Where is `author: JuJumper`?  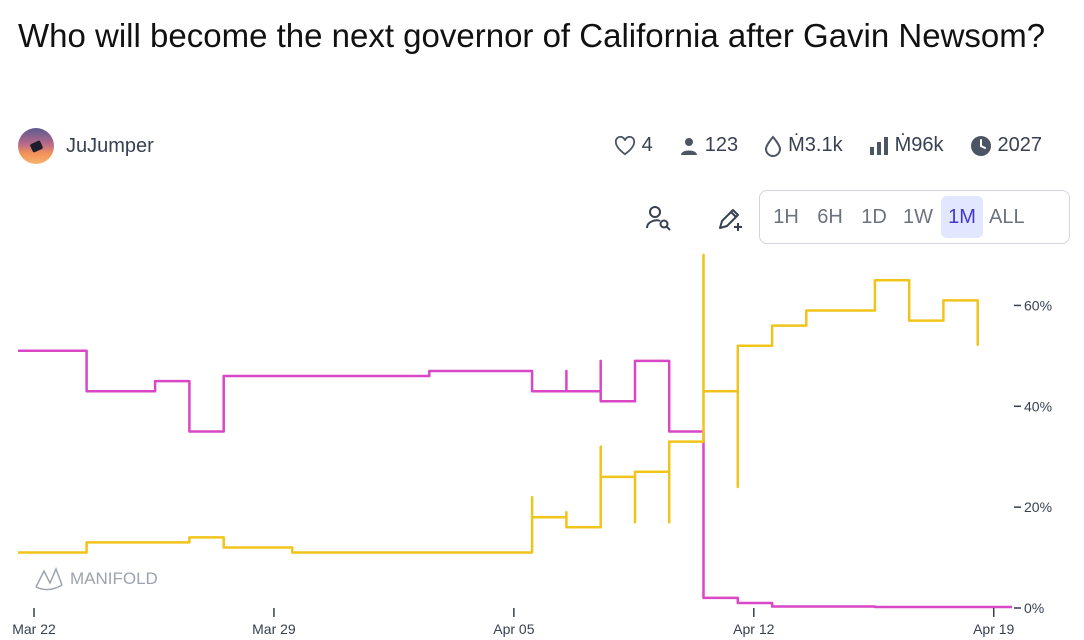
author: JuJumper is located at coordinates (86, 146).